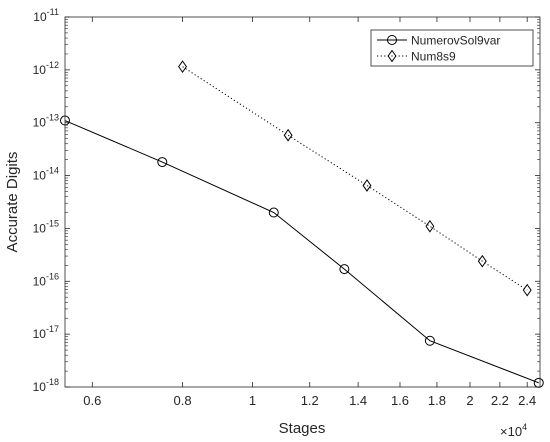 The image size is (550, 442). I want to click on y-tick-label: 10-11, so click(46, 15).